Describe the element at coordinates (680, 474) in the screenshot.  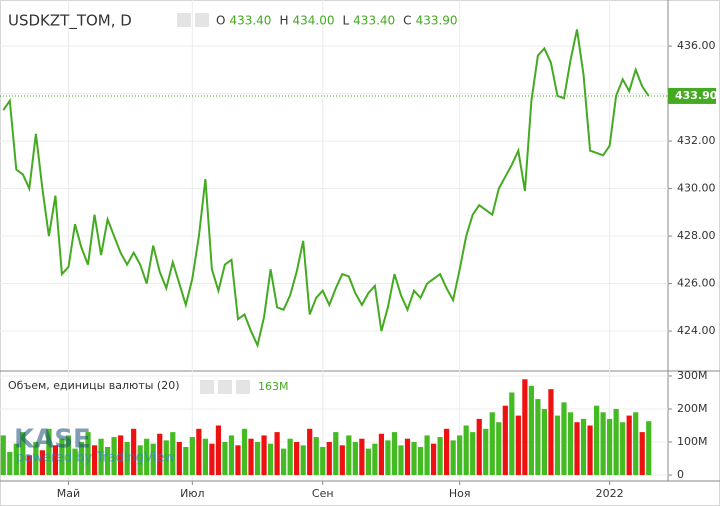
I see `y-tick-label: 0` at that location.